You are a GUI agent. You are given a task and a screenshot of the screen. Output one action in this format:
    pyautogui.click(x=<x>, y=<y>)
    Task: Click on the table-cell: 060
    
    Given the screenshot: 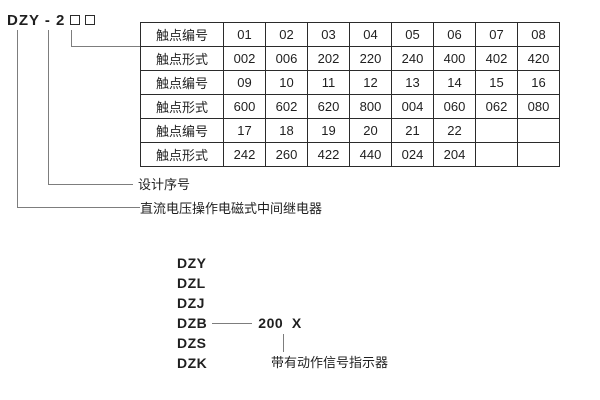 What is the action you would take?
    pyautogui.click(x=454, y=106)
    